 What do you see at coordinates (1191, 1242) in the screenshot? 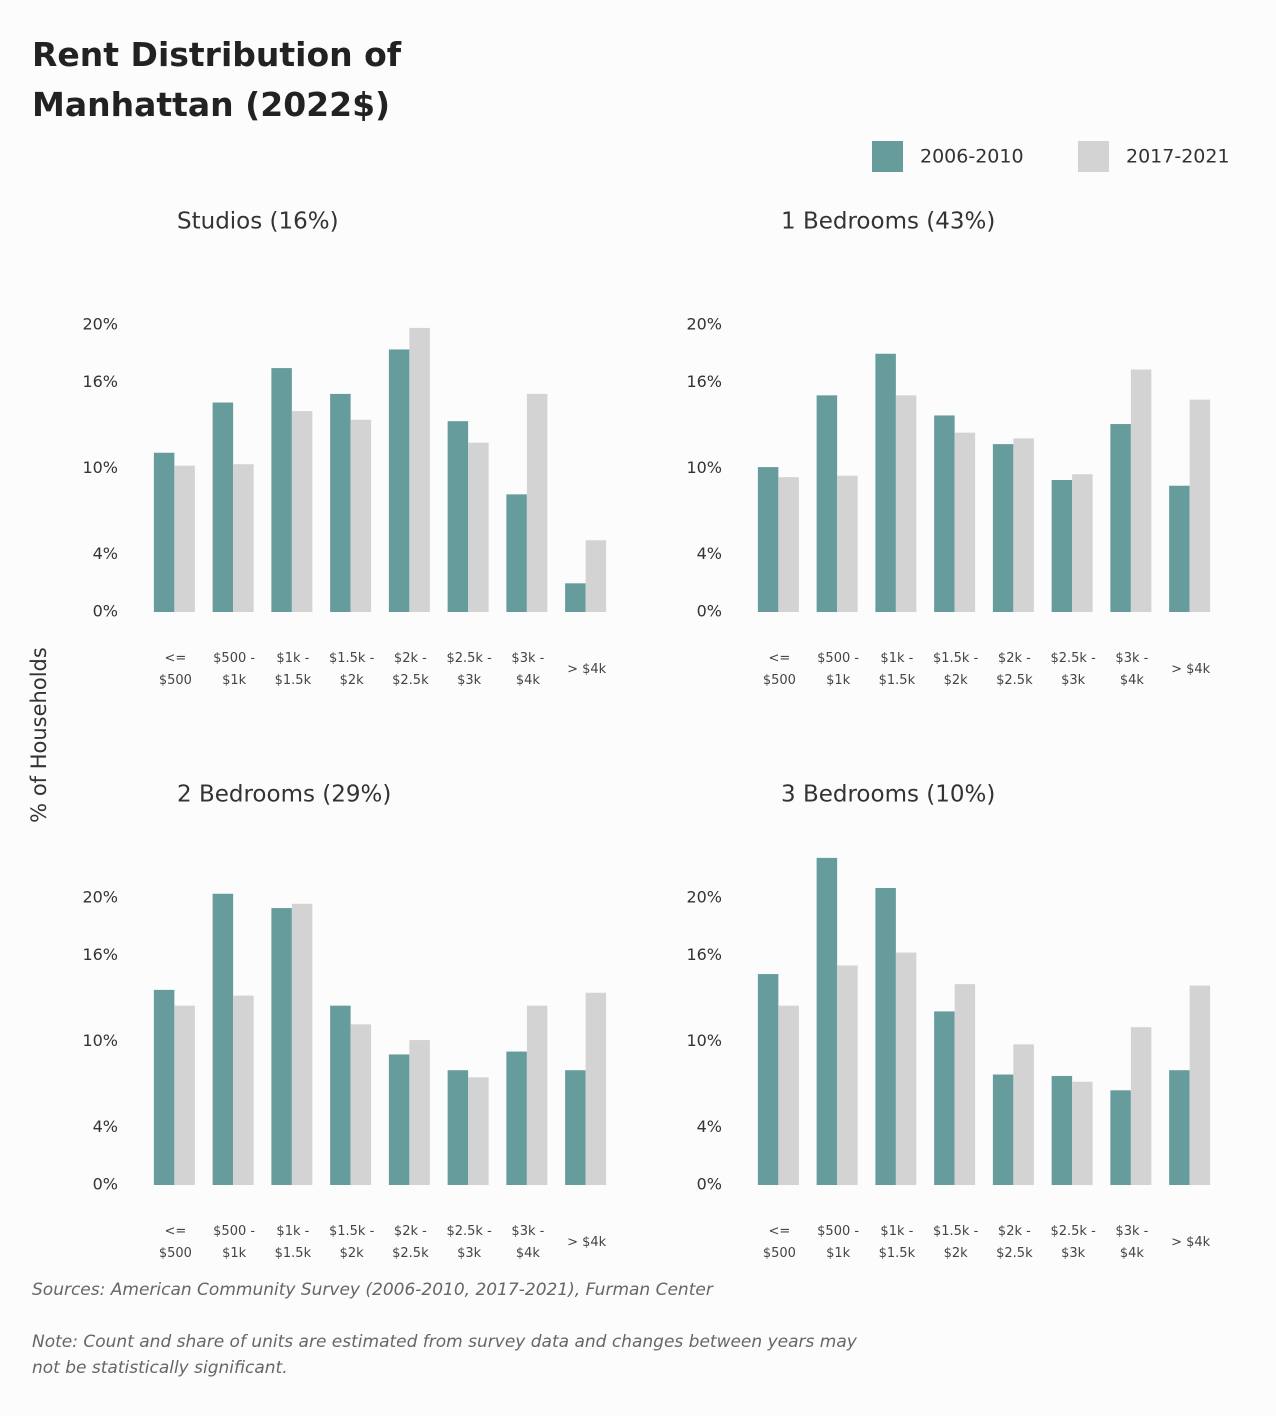
I see `x-tick-label: > $4k` at bounding box center [1191, 1242].